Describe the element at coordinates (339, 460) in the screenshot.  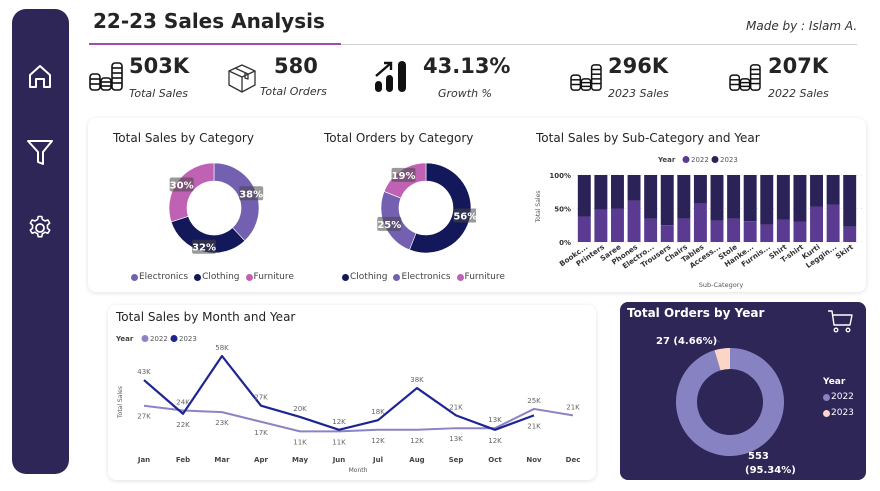
I see `x-tick-label: Jun` at that location.